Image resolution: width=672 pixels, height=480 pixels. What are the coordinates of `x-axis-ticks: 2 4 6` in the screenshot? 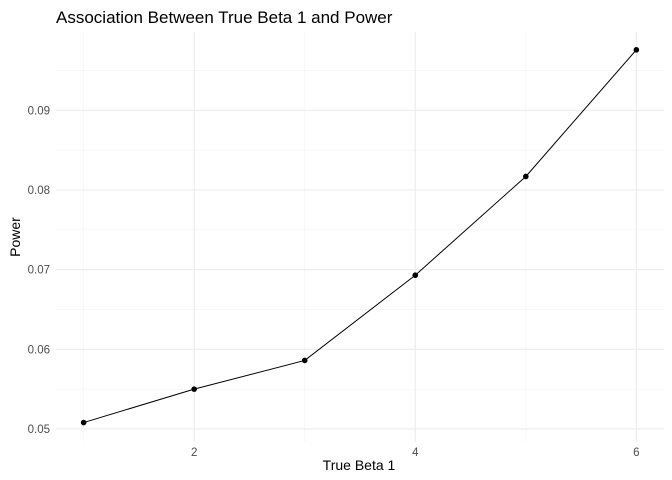 It's located at (415, 453).